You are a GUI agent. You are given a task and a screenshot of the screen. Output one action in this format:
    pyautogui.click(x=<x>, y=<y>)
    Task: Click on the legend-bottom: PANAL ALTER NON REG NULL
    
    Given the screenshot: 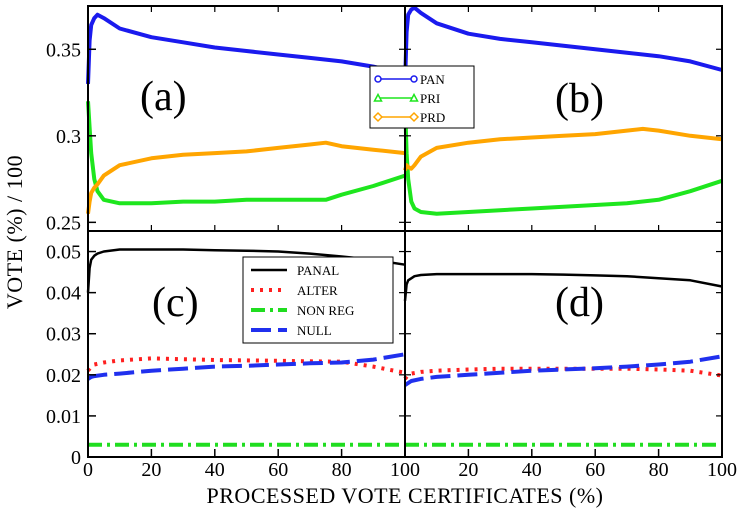 What is the action you would take?
    pyautogui.click(x=318, y=300)
    